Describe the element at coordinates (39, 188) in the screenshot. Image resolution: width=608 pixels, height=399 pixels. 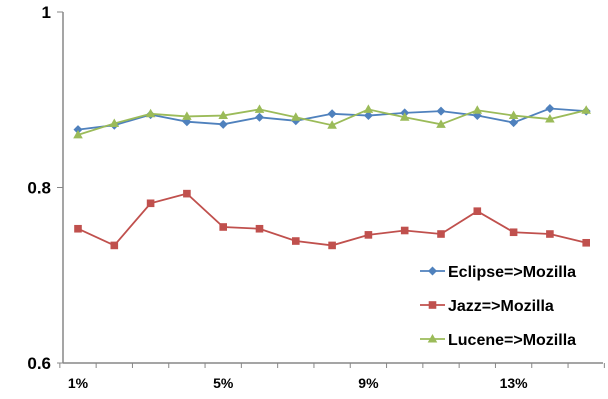
I see `y-tick-label: 0.8` at that location.